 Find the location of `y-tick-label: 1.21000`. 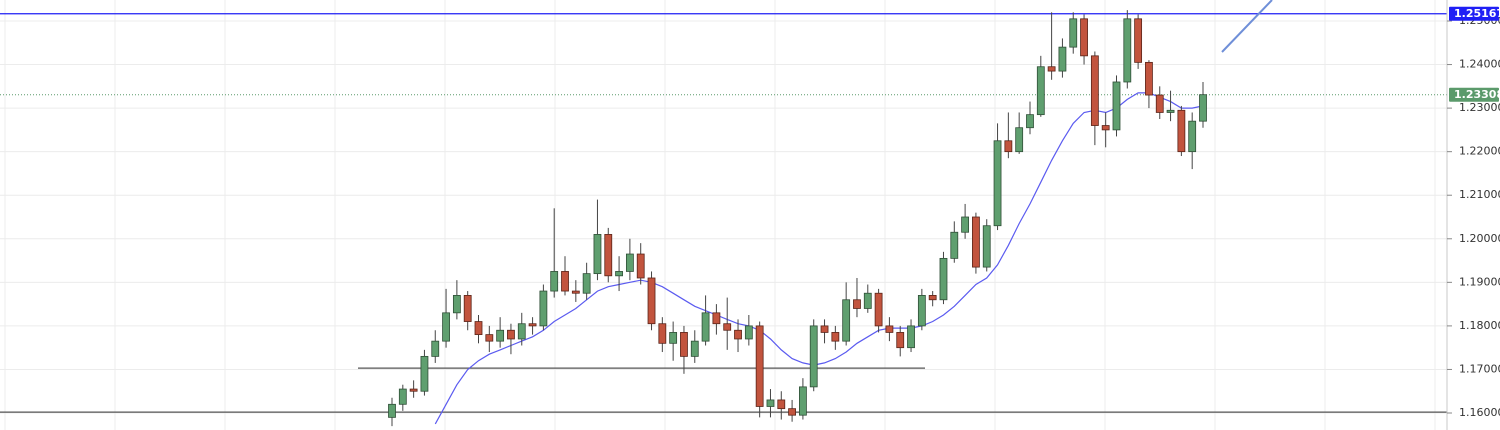

y-tick-label: 1.21000 is located at coordinates (1479, 194).